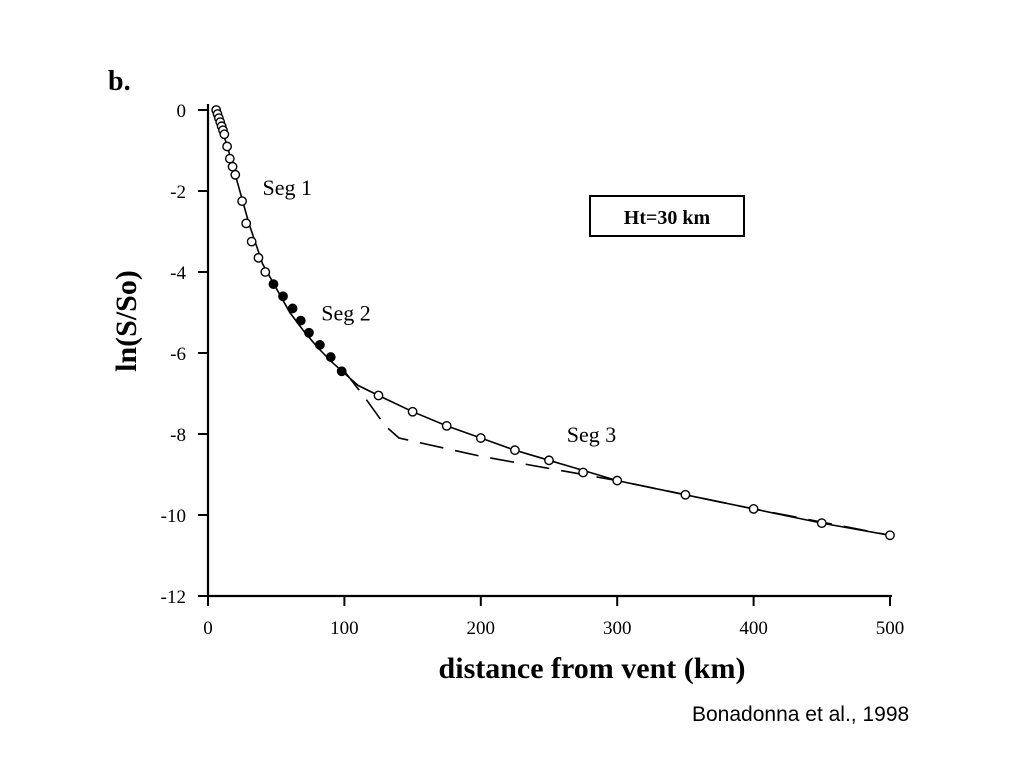 This screenshot has height=768, width=1024. Describe the element at coordinates (126, 321) in the screenshot. I see `y-axis-label: ln(S/So)` at that location.